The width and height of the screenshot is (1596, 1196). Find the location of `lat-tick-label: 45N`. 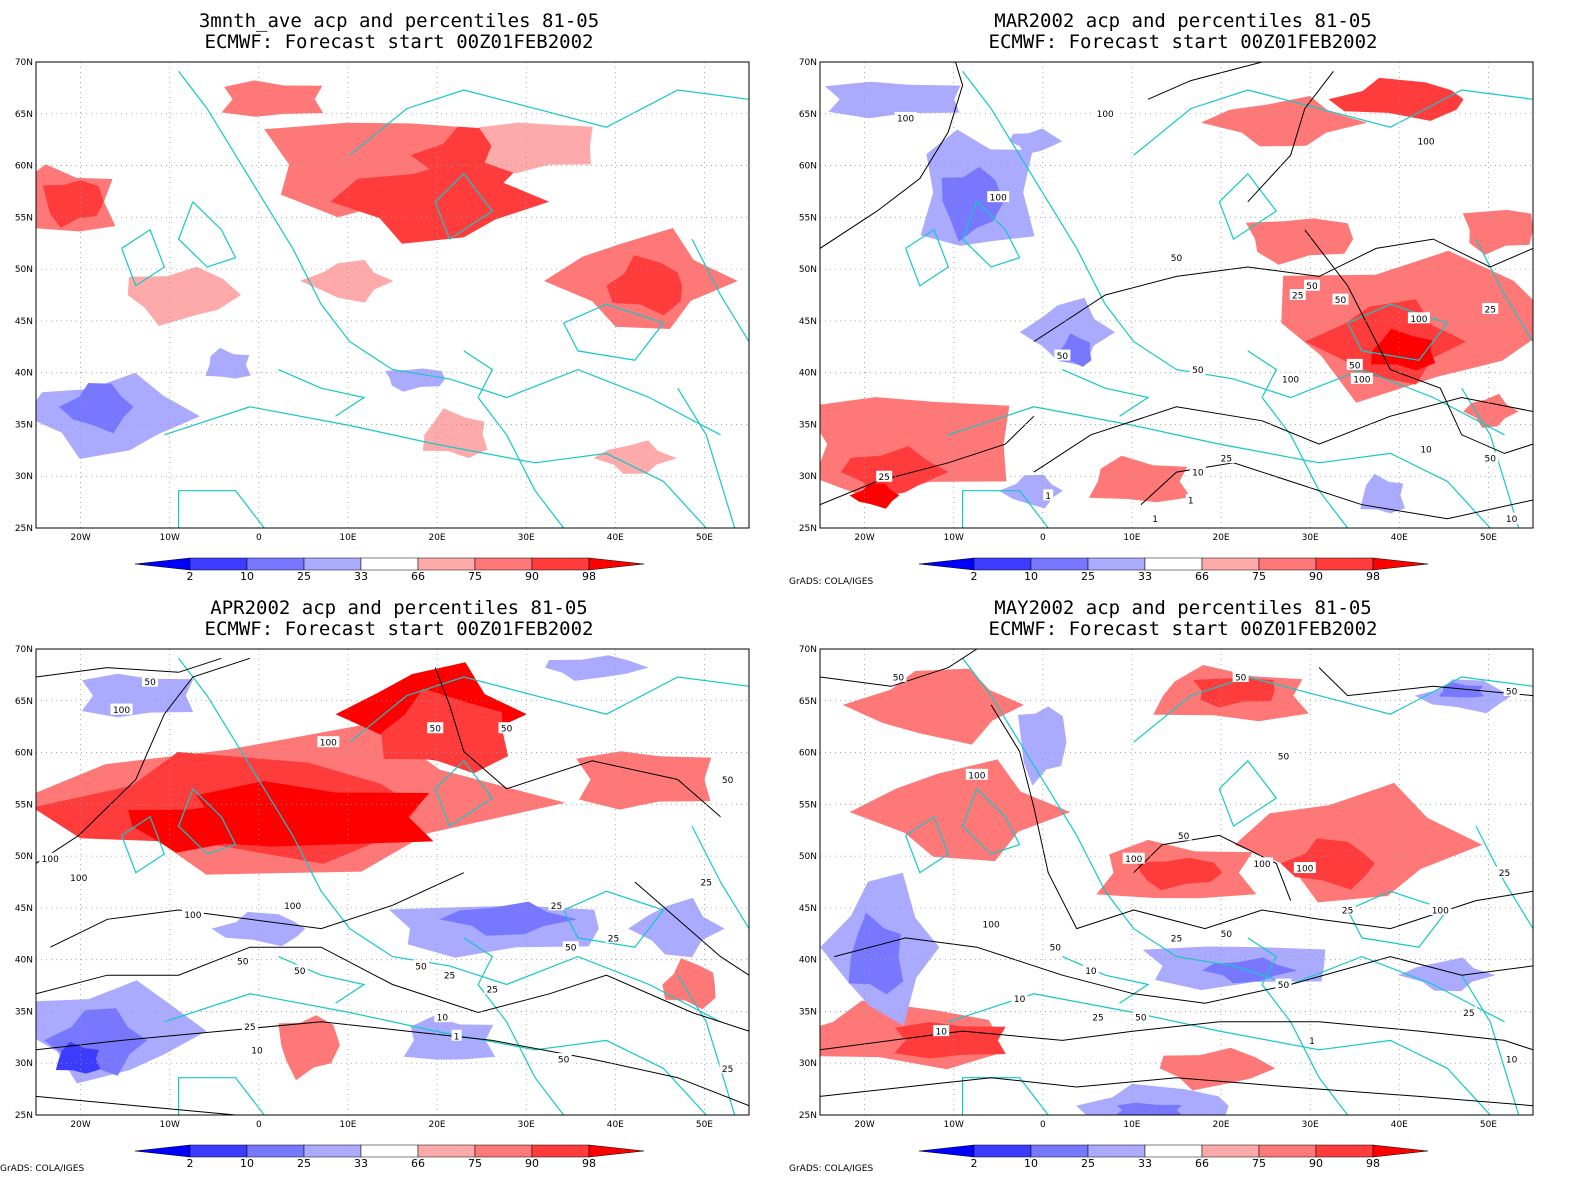

lat-tick-label: 45N is located at coordinates (24, 322).